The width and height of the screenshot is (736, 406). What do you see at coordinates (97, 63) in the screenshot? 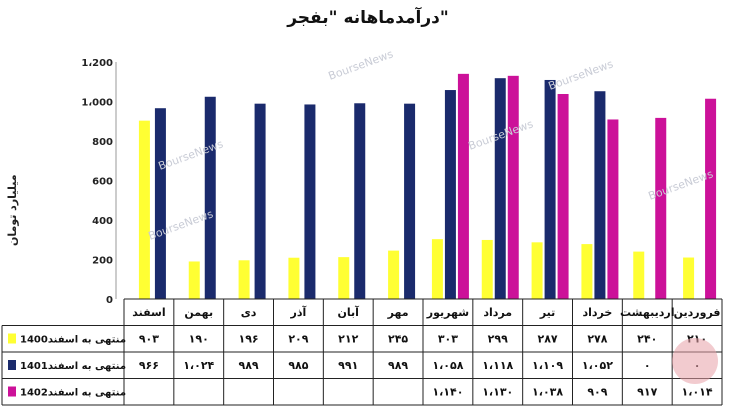
I see `y-tick-label: 1،200` at bounding box center [97, 63].